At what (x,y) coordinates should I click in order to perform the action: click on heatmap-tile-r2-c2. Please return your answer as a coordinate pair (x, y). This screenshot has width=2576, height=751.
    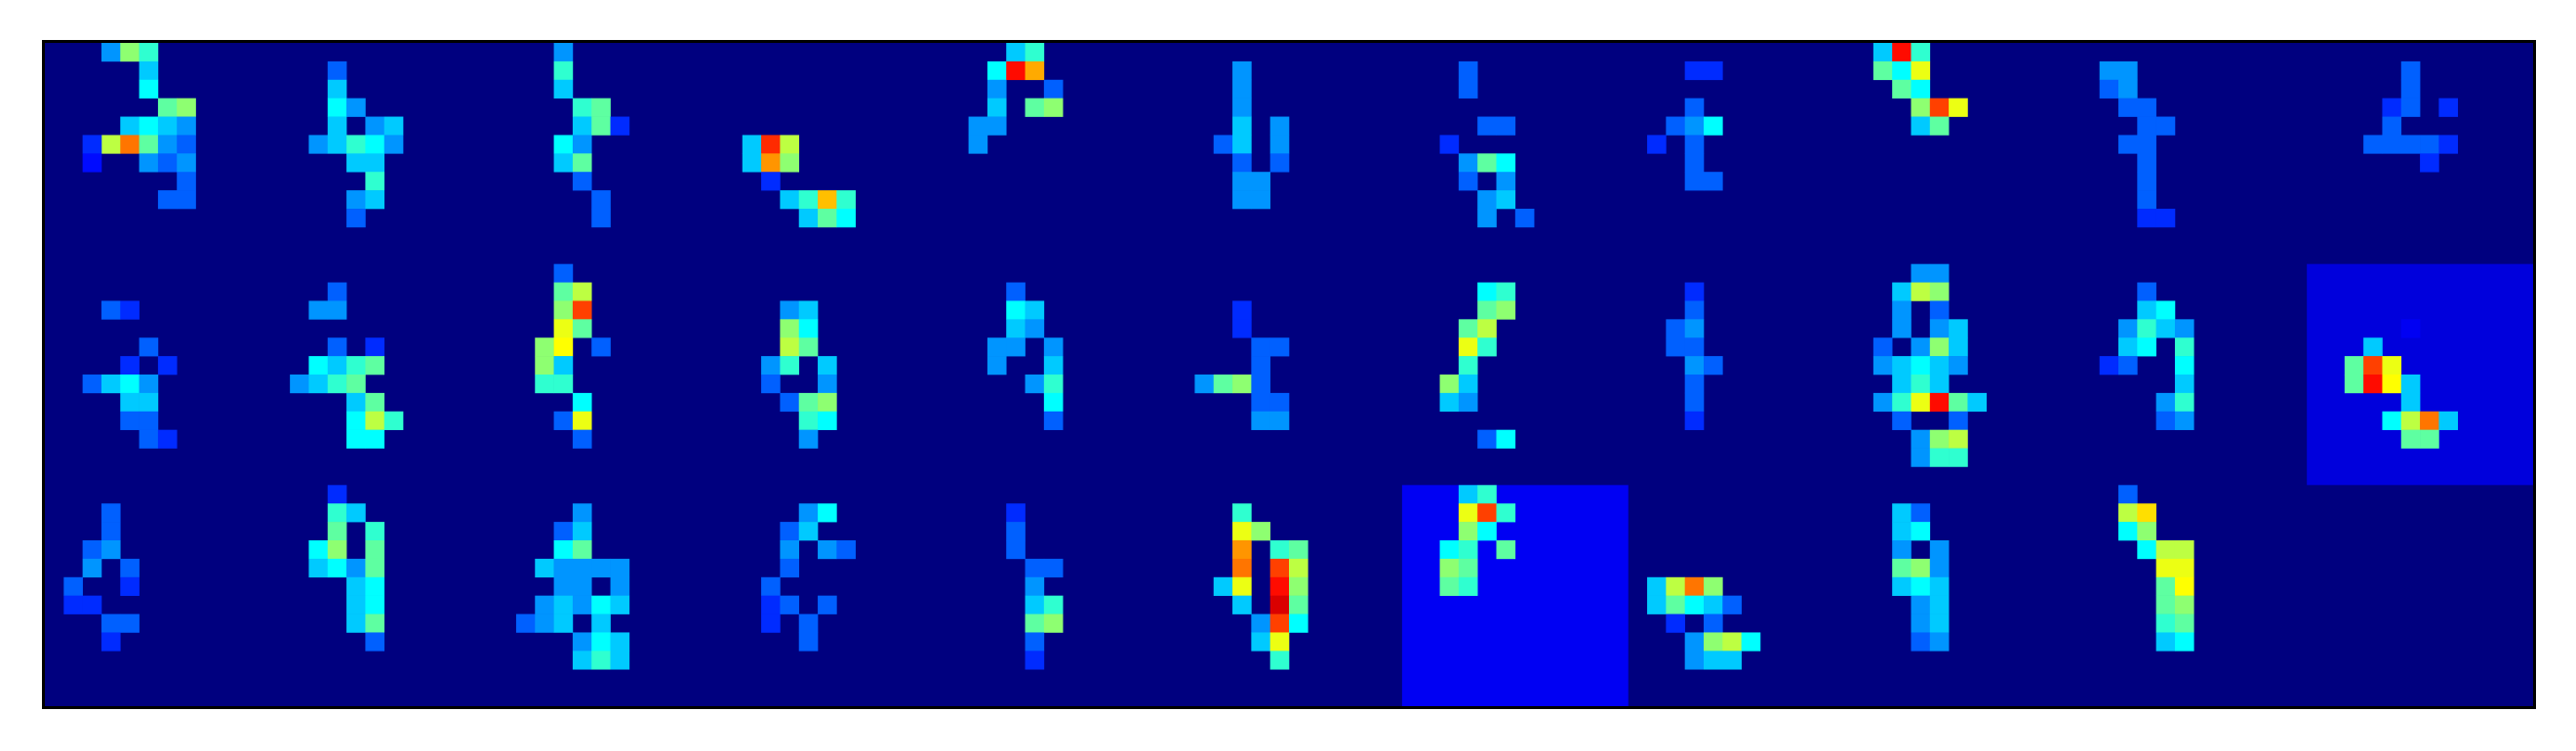
    Looking at the image, I should click on (572, 586).